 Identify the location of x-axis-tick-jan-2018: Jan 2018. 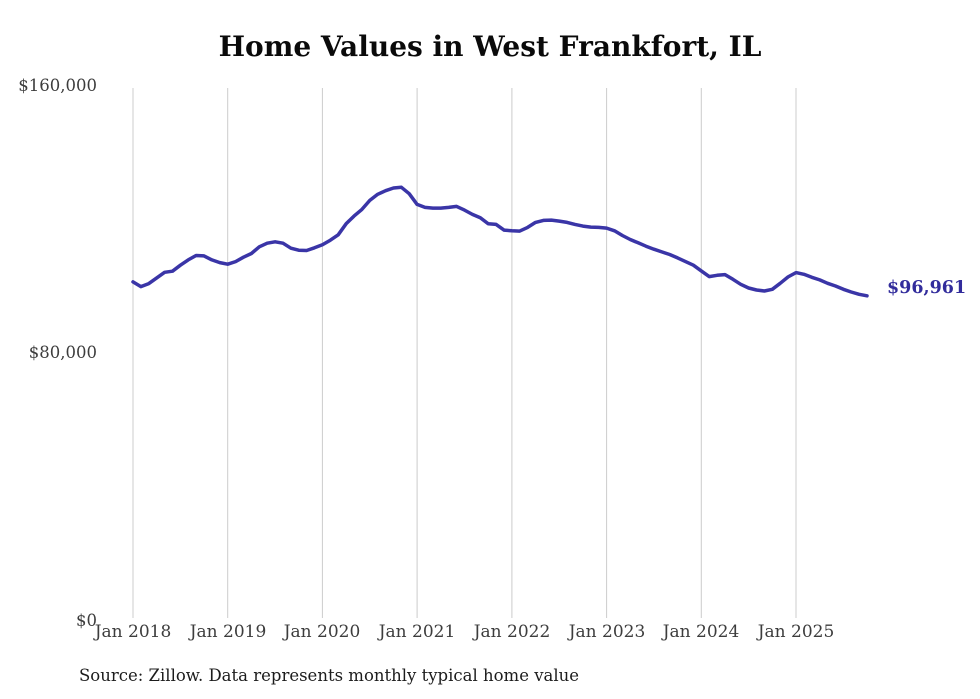
(133, 632).